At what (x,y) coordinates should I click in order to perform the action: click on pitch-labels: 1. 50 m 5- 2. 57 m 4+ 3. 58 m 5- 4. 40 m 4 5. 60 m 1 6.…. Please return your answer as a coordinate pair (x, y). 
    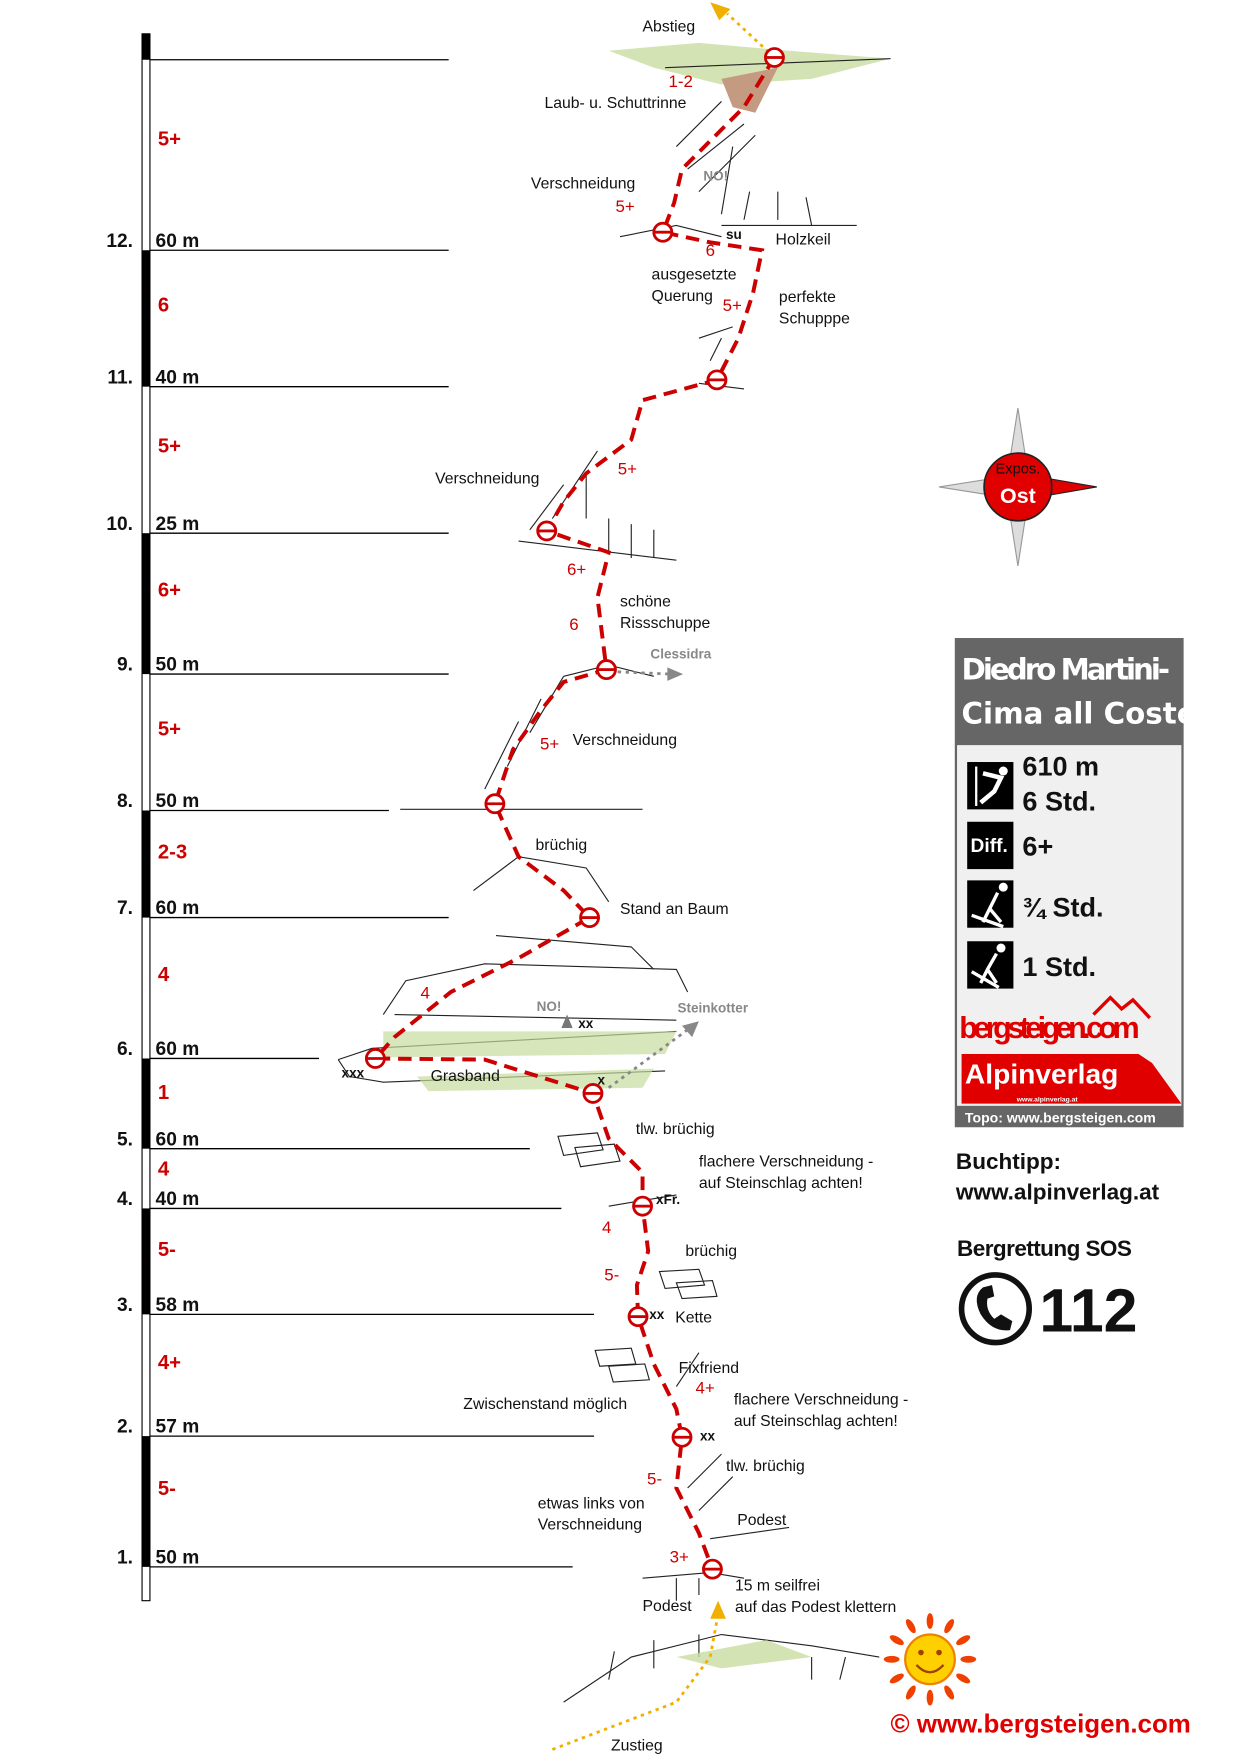
    Looking at the image, I should click on (152, 848).